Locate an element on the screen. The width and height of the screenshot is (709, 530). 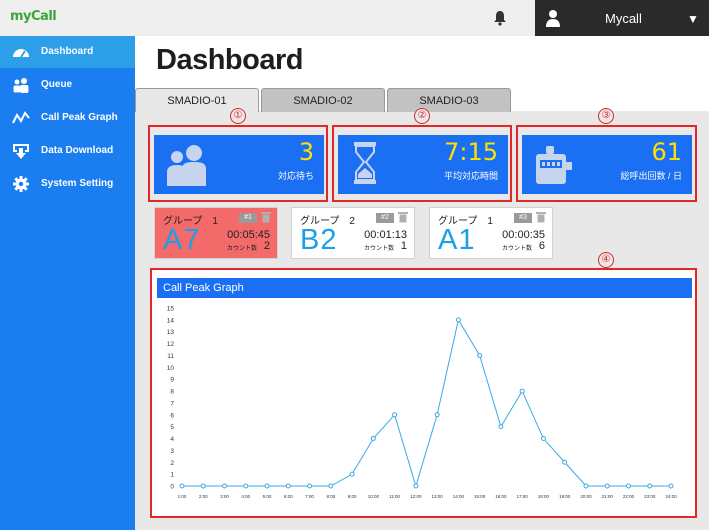
queue-badge: #2 is located at coordinates (385, 218).